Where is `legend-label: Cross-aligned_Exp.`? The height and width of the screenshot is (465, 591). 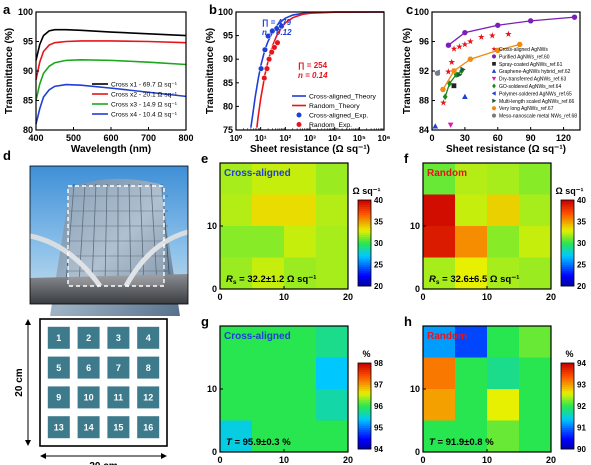 legend-label: Cross-aligned_Exp. is located at coordinates (338, 116).